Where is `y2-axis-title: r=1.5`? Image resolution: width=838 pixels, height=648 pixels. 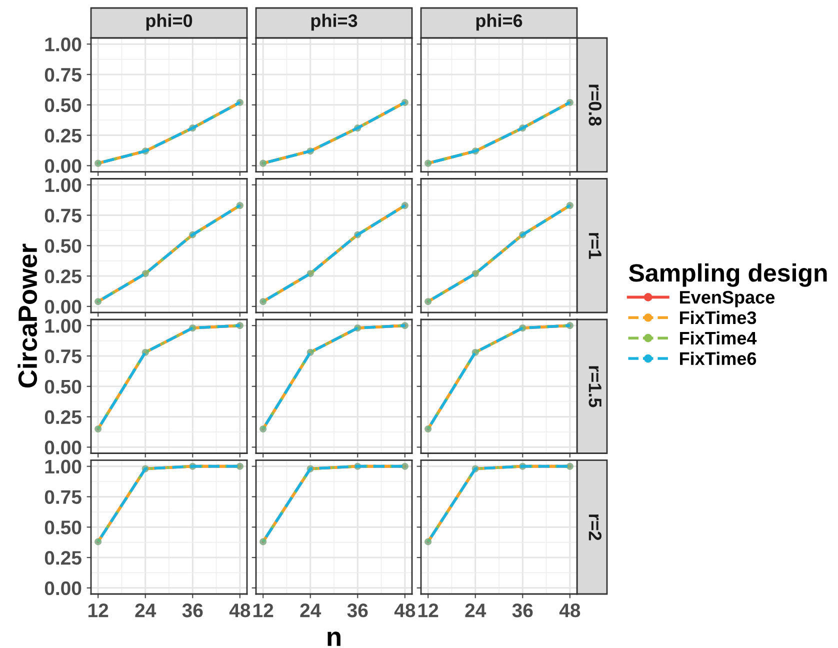
y2-axis-title: r=1.5 is located at coordinates (595, 387).